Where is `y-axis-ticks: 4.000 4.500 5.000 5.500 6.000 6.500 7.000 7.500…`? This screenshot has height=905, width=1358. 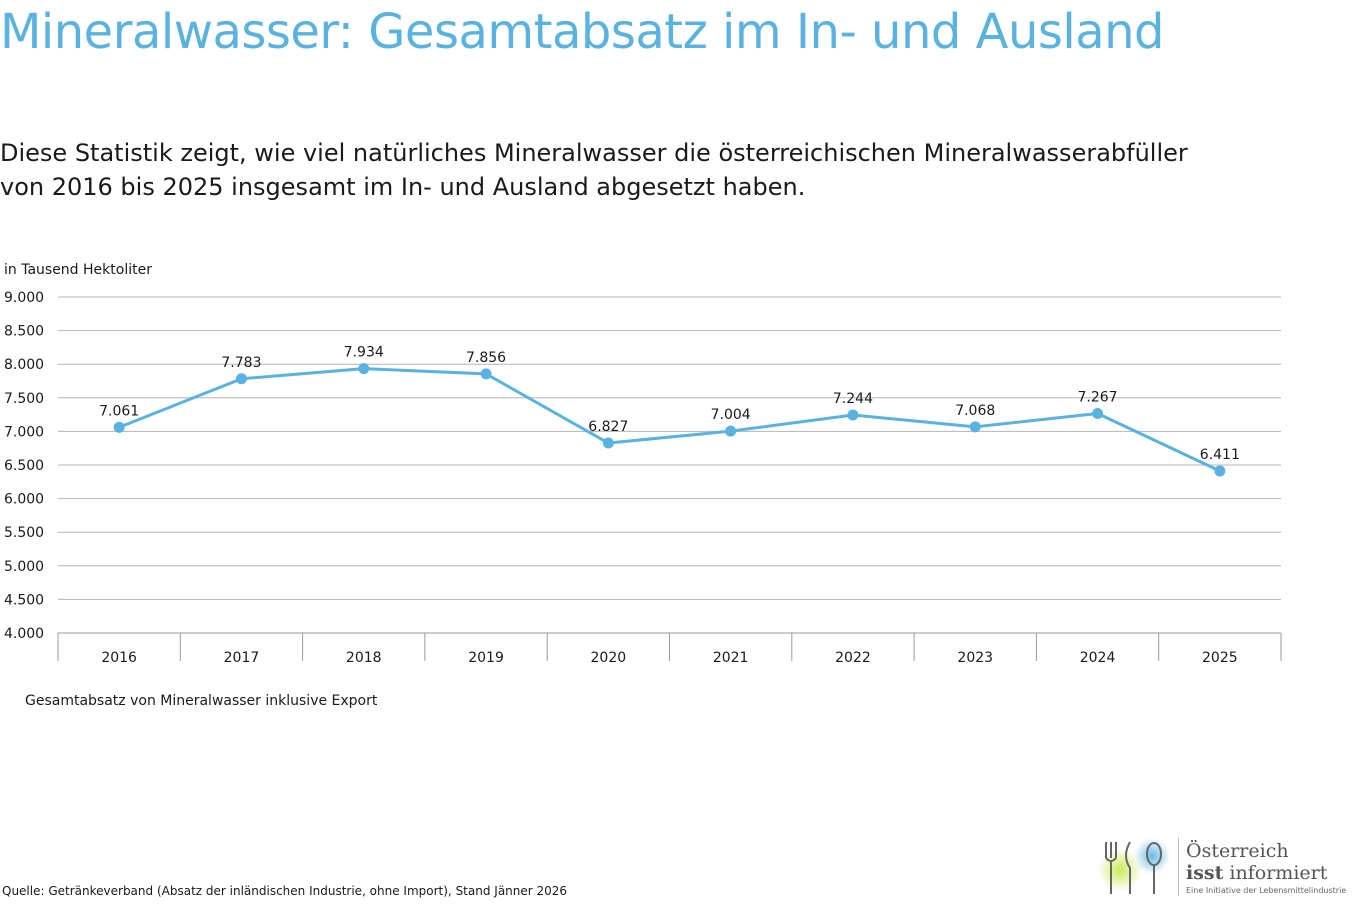
y-axis-ticks: 4.000 4.500 5.000 5.500 6.000 6.500 7.000 7.500… is located at coordinates (24, 466).